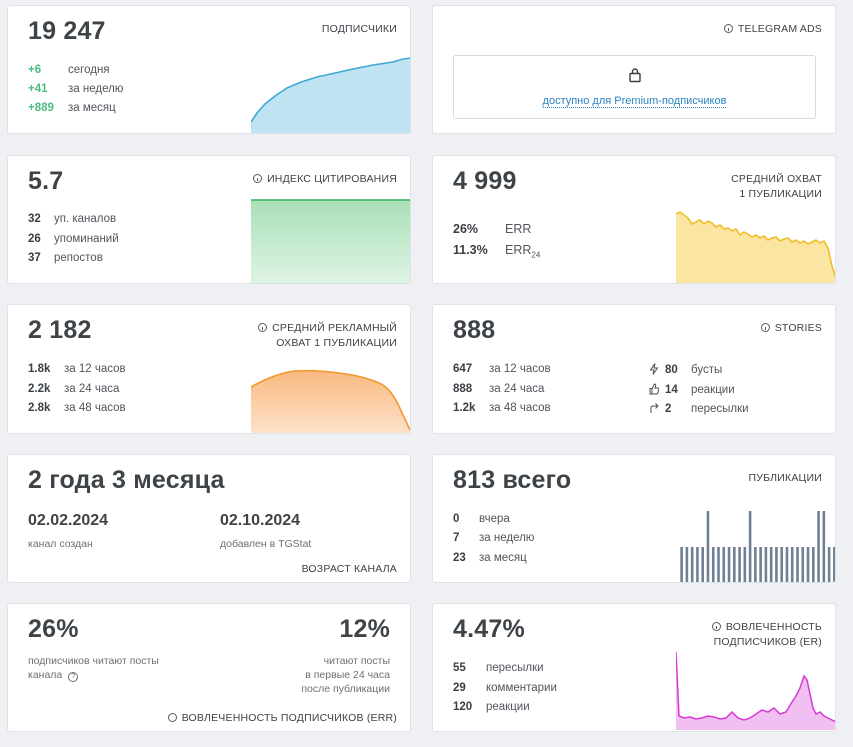 The height and width of the screenshot is (747, 853). What do you see at coordinates (74, 389) in the screenshot?
I see `stat-row: 2.2k за 24 часа` at bounding box center [74, 389].